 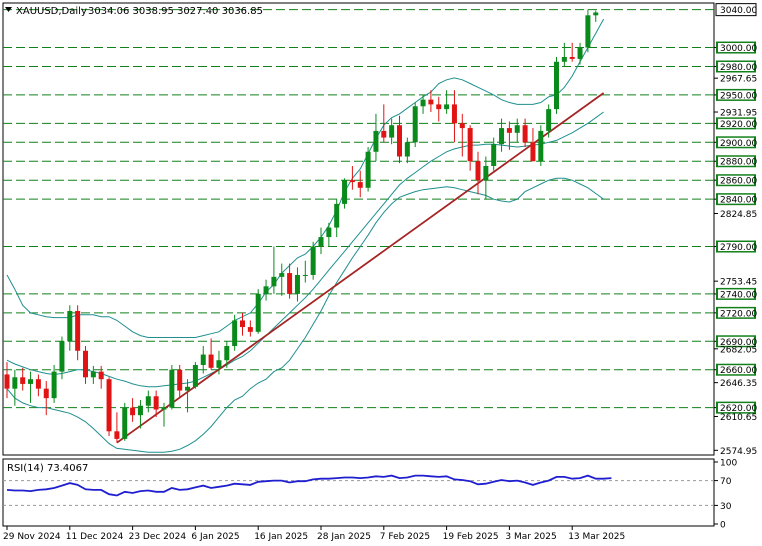 What do you see at coordinates (175, 11) in the screenshot?
I see `ohlc-readout: 3034.06 3038.95 3027.40 3036.85` at bounding box center [175, 11].